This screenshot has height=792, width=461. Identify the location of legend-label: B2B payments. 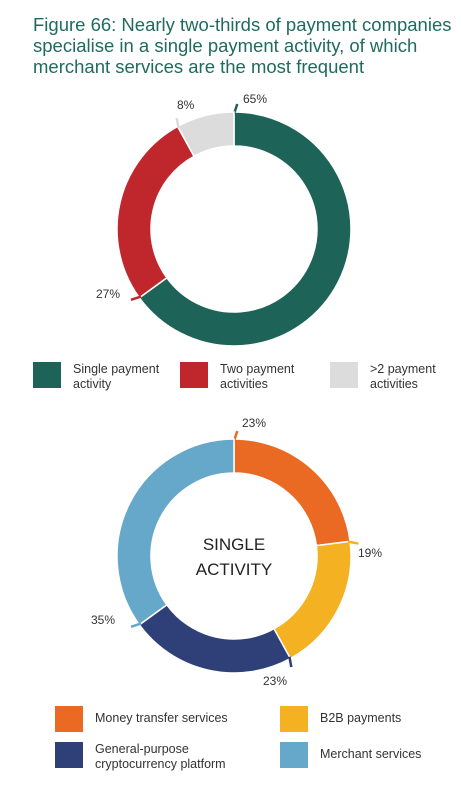
(361, 718).